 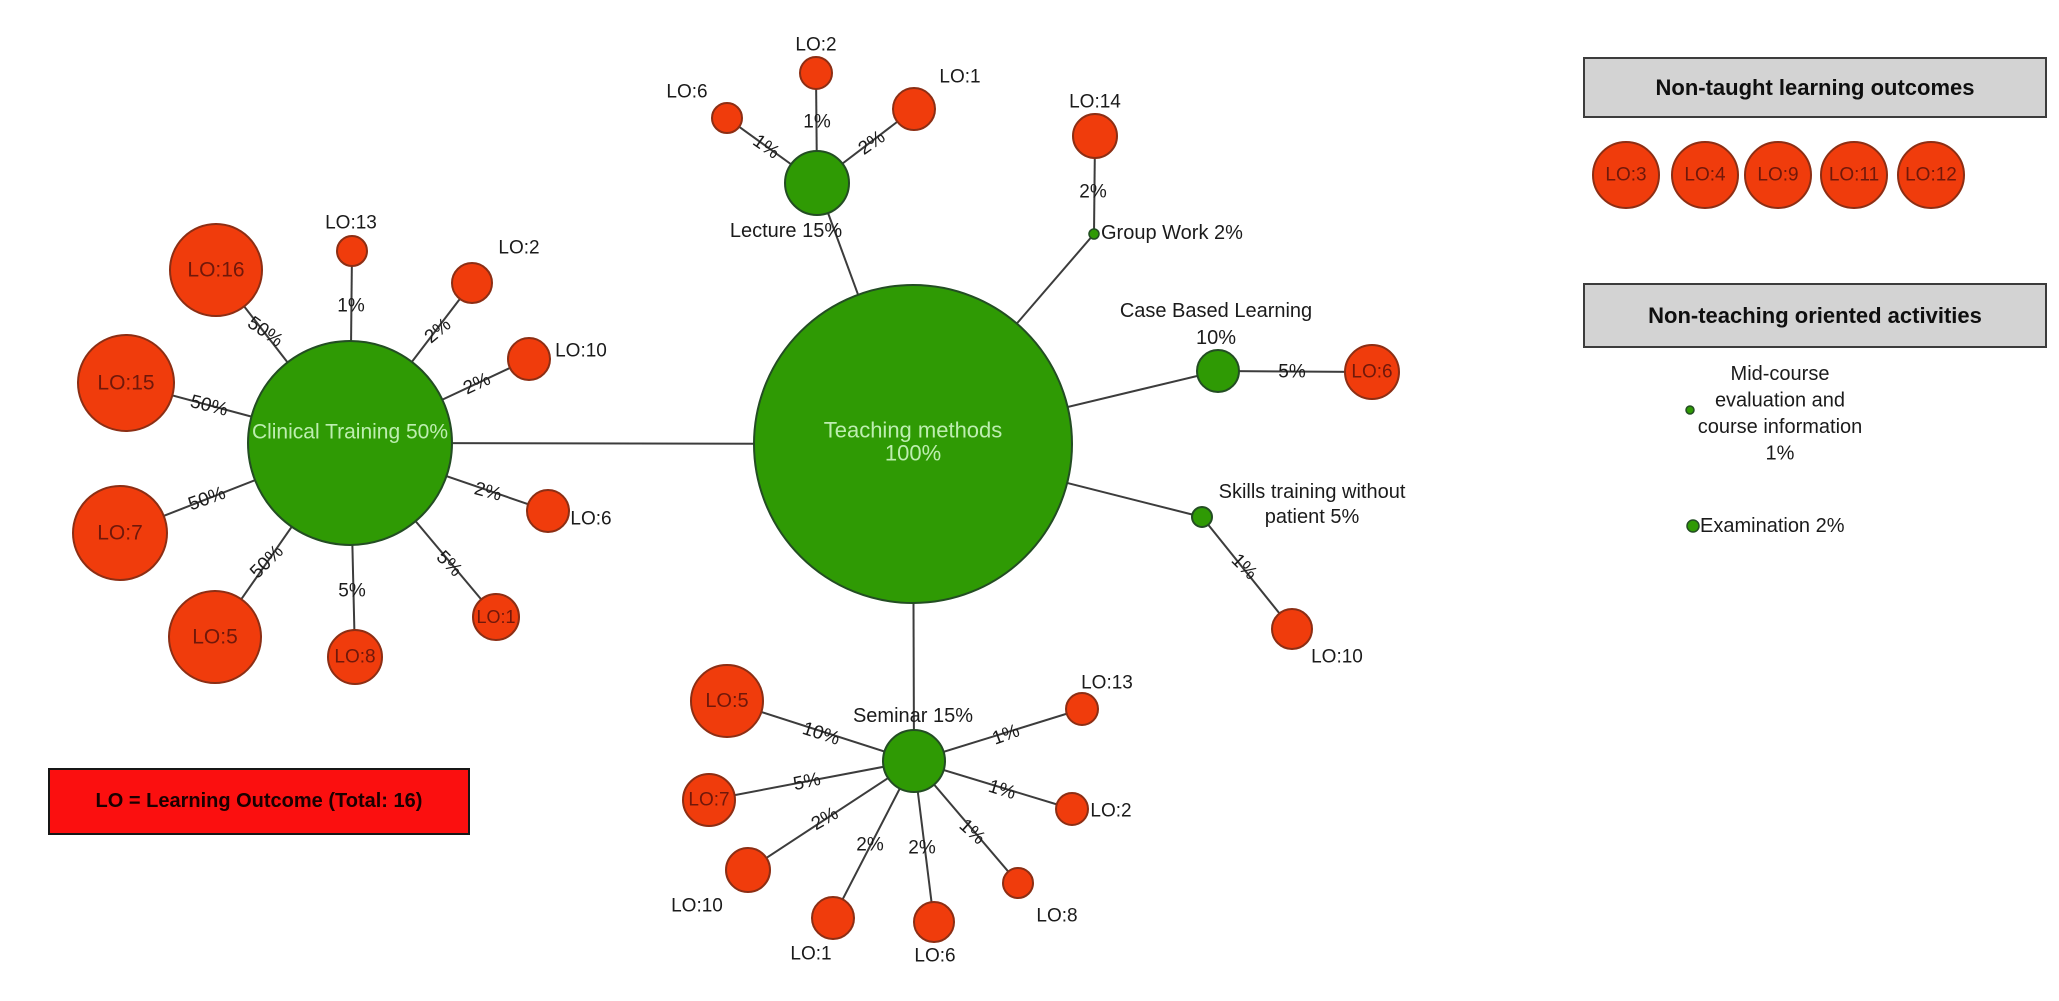 I want to click on node-m13-circle, so click(x=1082, y=709).